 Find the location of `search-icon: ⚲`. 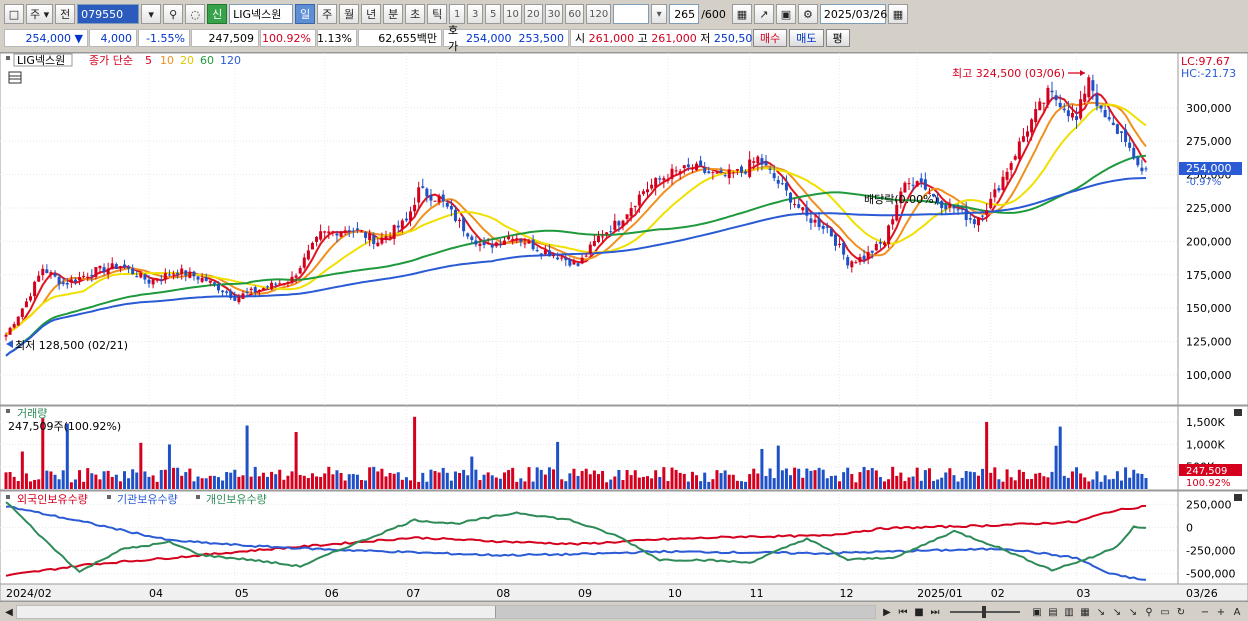

search-icon: ⚲ is located at coordinates (173, 14).